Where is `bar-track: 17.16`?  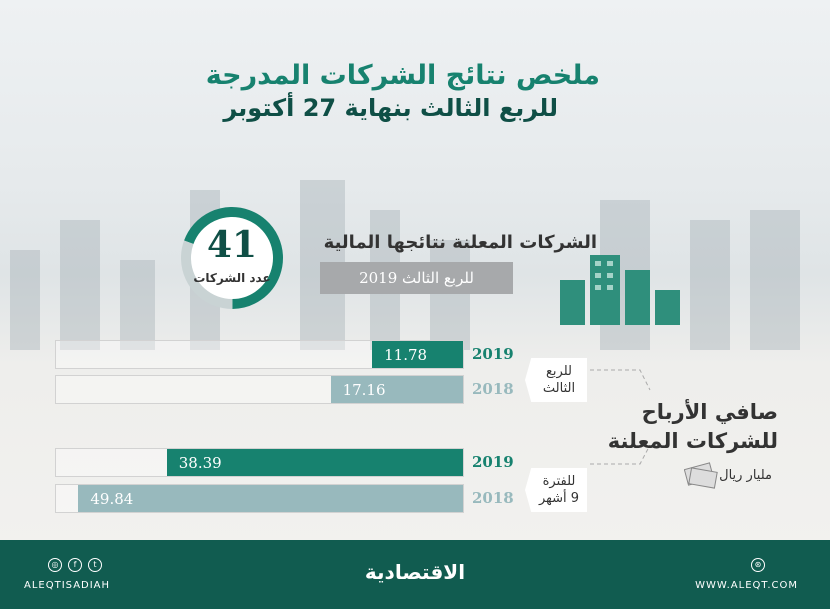
bar-track: 17.16 is located at coordinates (259, 389).